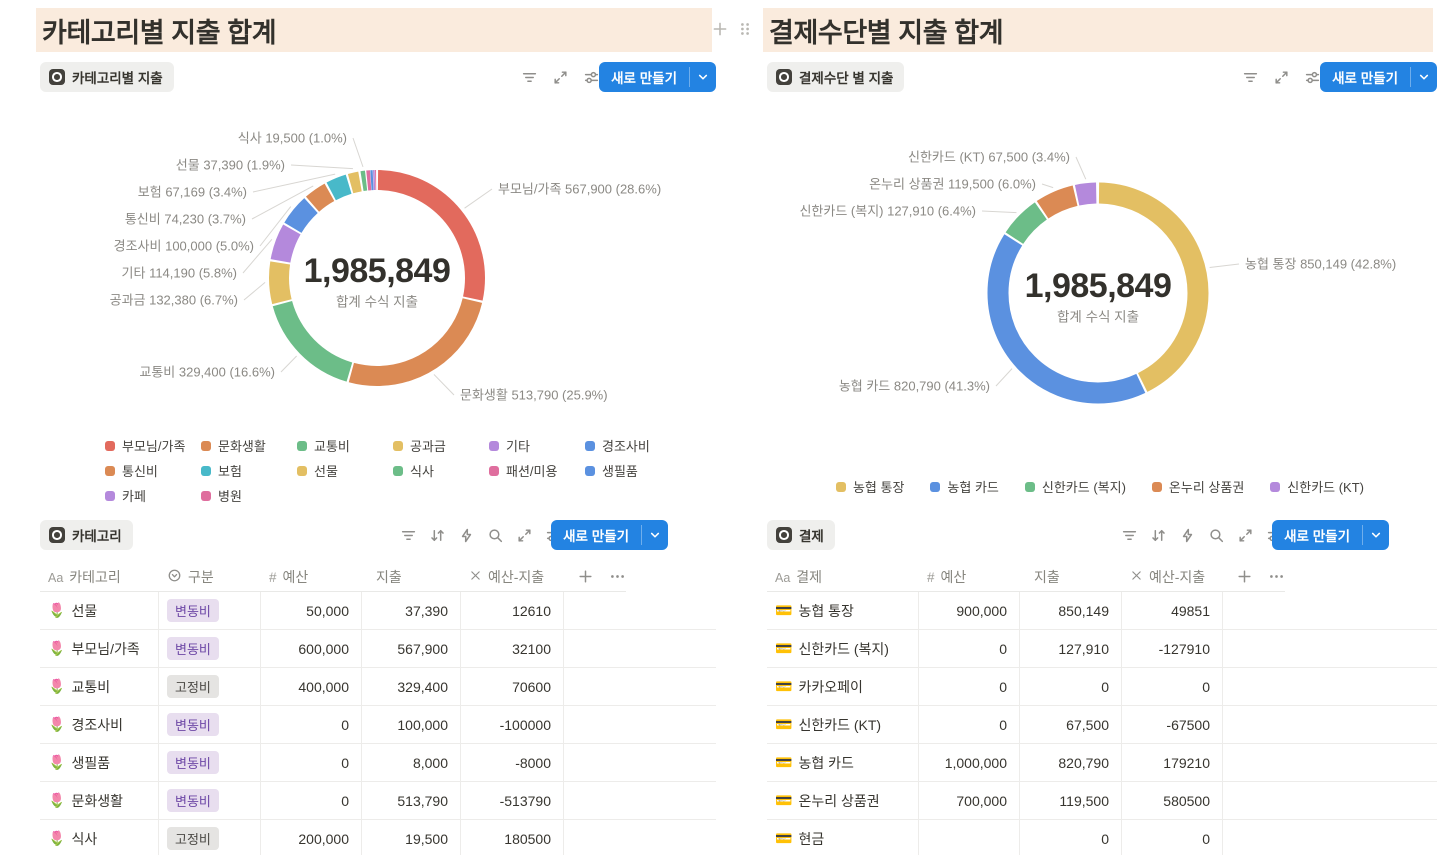 The width and height of the screenshot is (1446, 855). What do you see at coordinates (411, 724) in the screenshot?
I see `row-spend-cell: 100,000` at bounding box center [411, 724].